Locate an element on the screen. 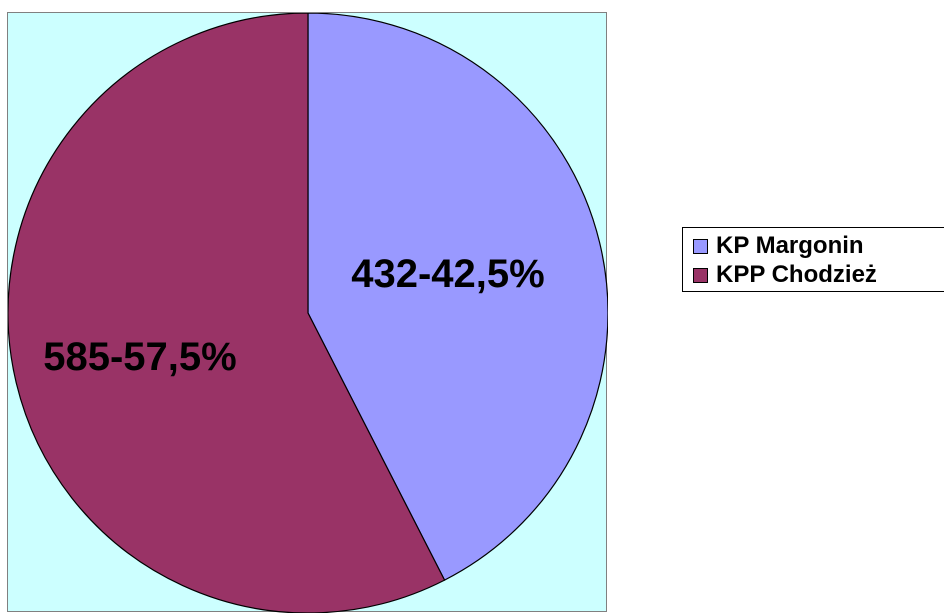 The height and width of the screenshot is (613, 944). legend-item-kpp-chodziez: KPP Chodzież is located at coordinates (785, 275).